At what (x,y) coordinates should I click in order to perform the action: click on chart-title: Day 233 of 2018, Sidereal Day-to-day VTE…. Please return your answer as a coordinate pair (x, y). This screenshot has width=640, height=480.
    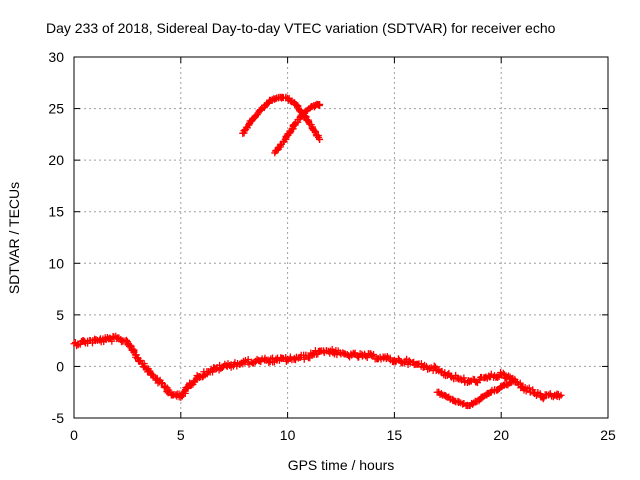
    Looking at the image, I should click on (301, 28).